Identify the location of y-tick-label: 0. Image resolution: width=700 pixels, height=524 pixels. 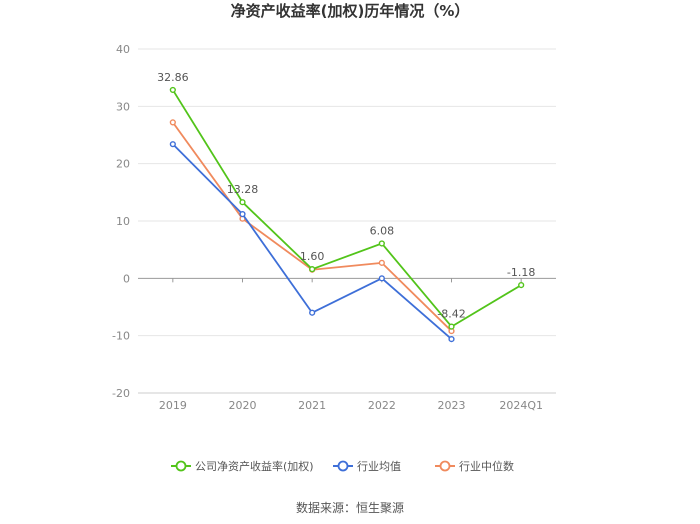
(126, 278).